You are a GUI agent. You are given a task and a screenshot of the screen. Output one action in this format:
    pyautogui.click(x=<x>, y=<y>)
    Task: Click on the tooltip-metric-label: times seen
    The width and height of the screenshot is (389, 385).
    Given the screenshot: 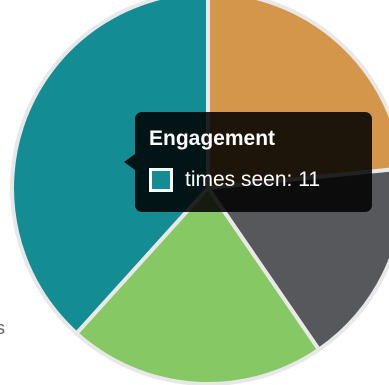 What is the action you would take?
    pyautogui.click(x=236, y=179)
    